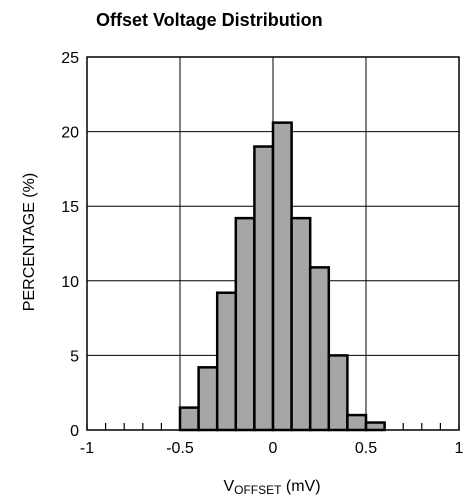  I want to click on y-tick-label: 25, so click(70, 58).